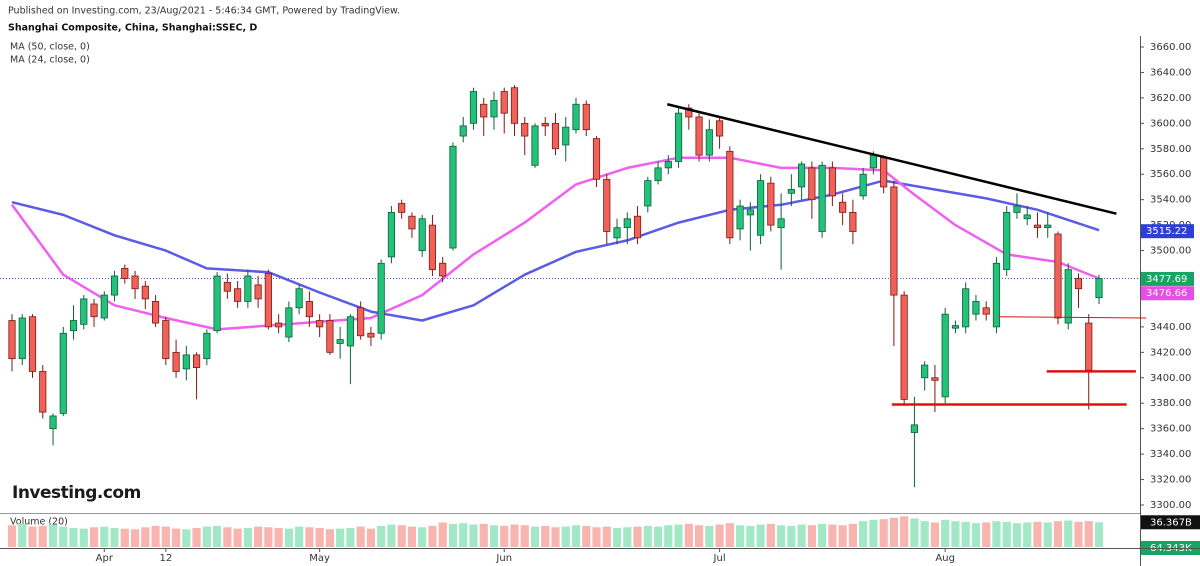 The height and width of the screenshot is (566, 1200). Describe the element at coordinates (945, 558) in the screenshot. I see `x-tick-label: Aug` at that location.